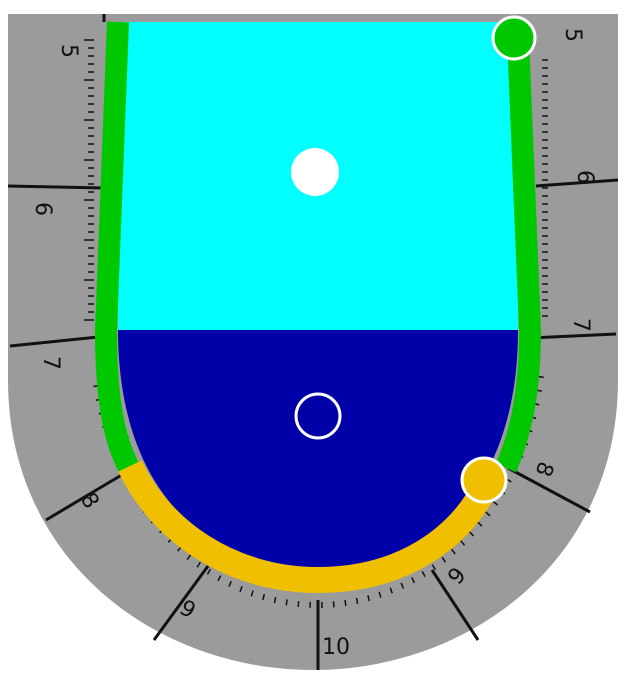 The image size is (626, 674). Describe the element at coordinates (484, 480) in the screenshot. I see `yellow-handle` at that location.